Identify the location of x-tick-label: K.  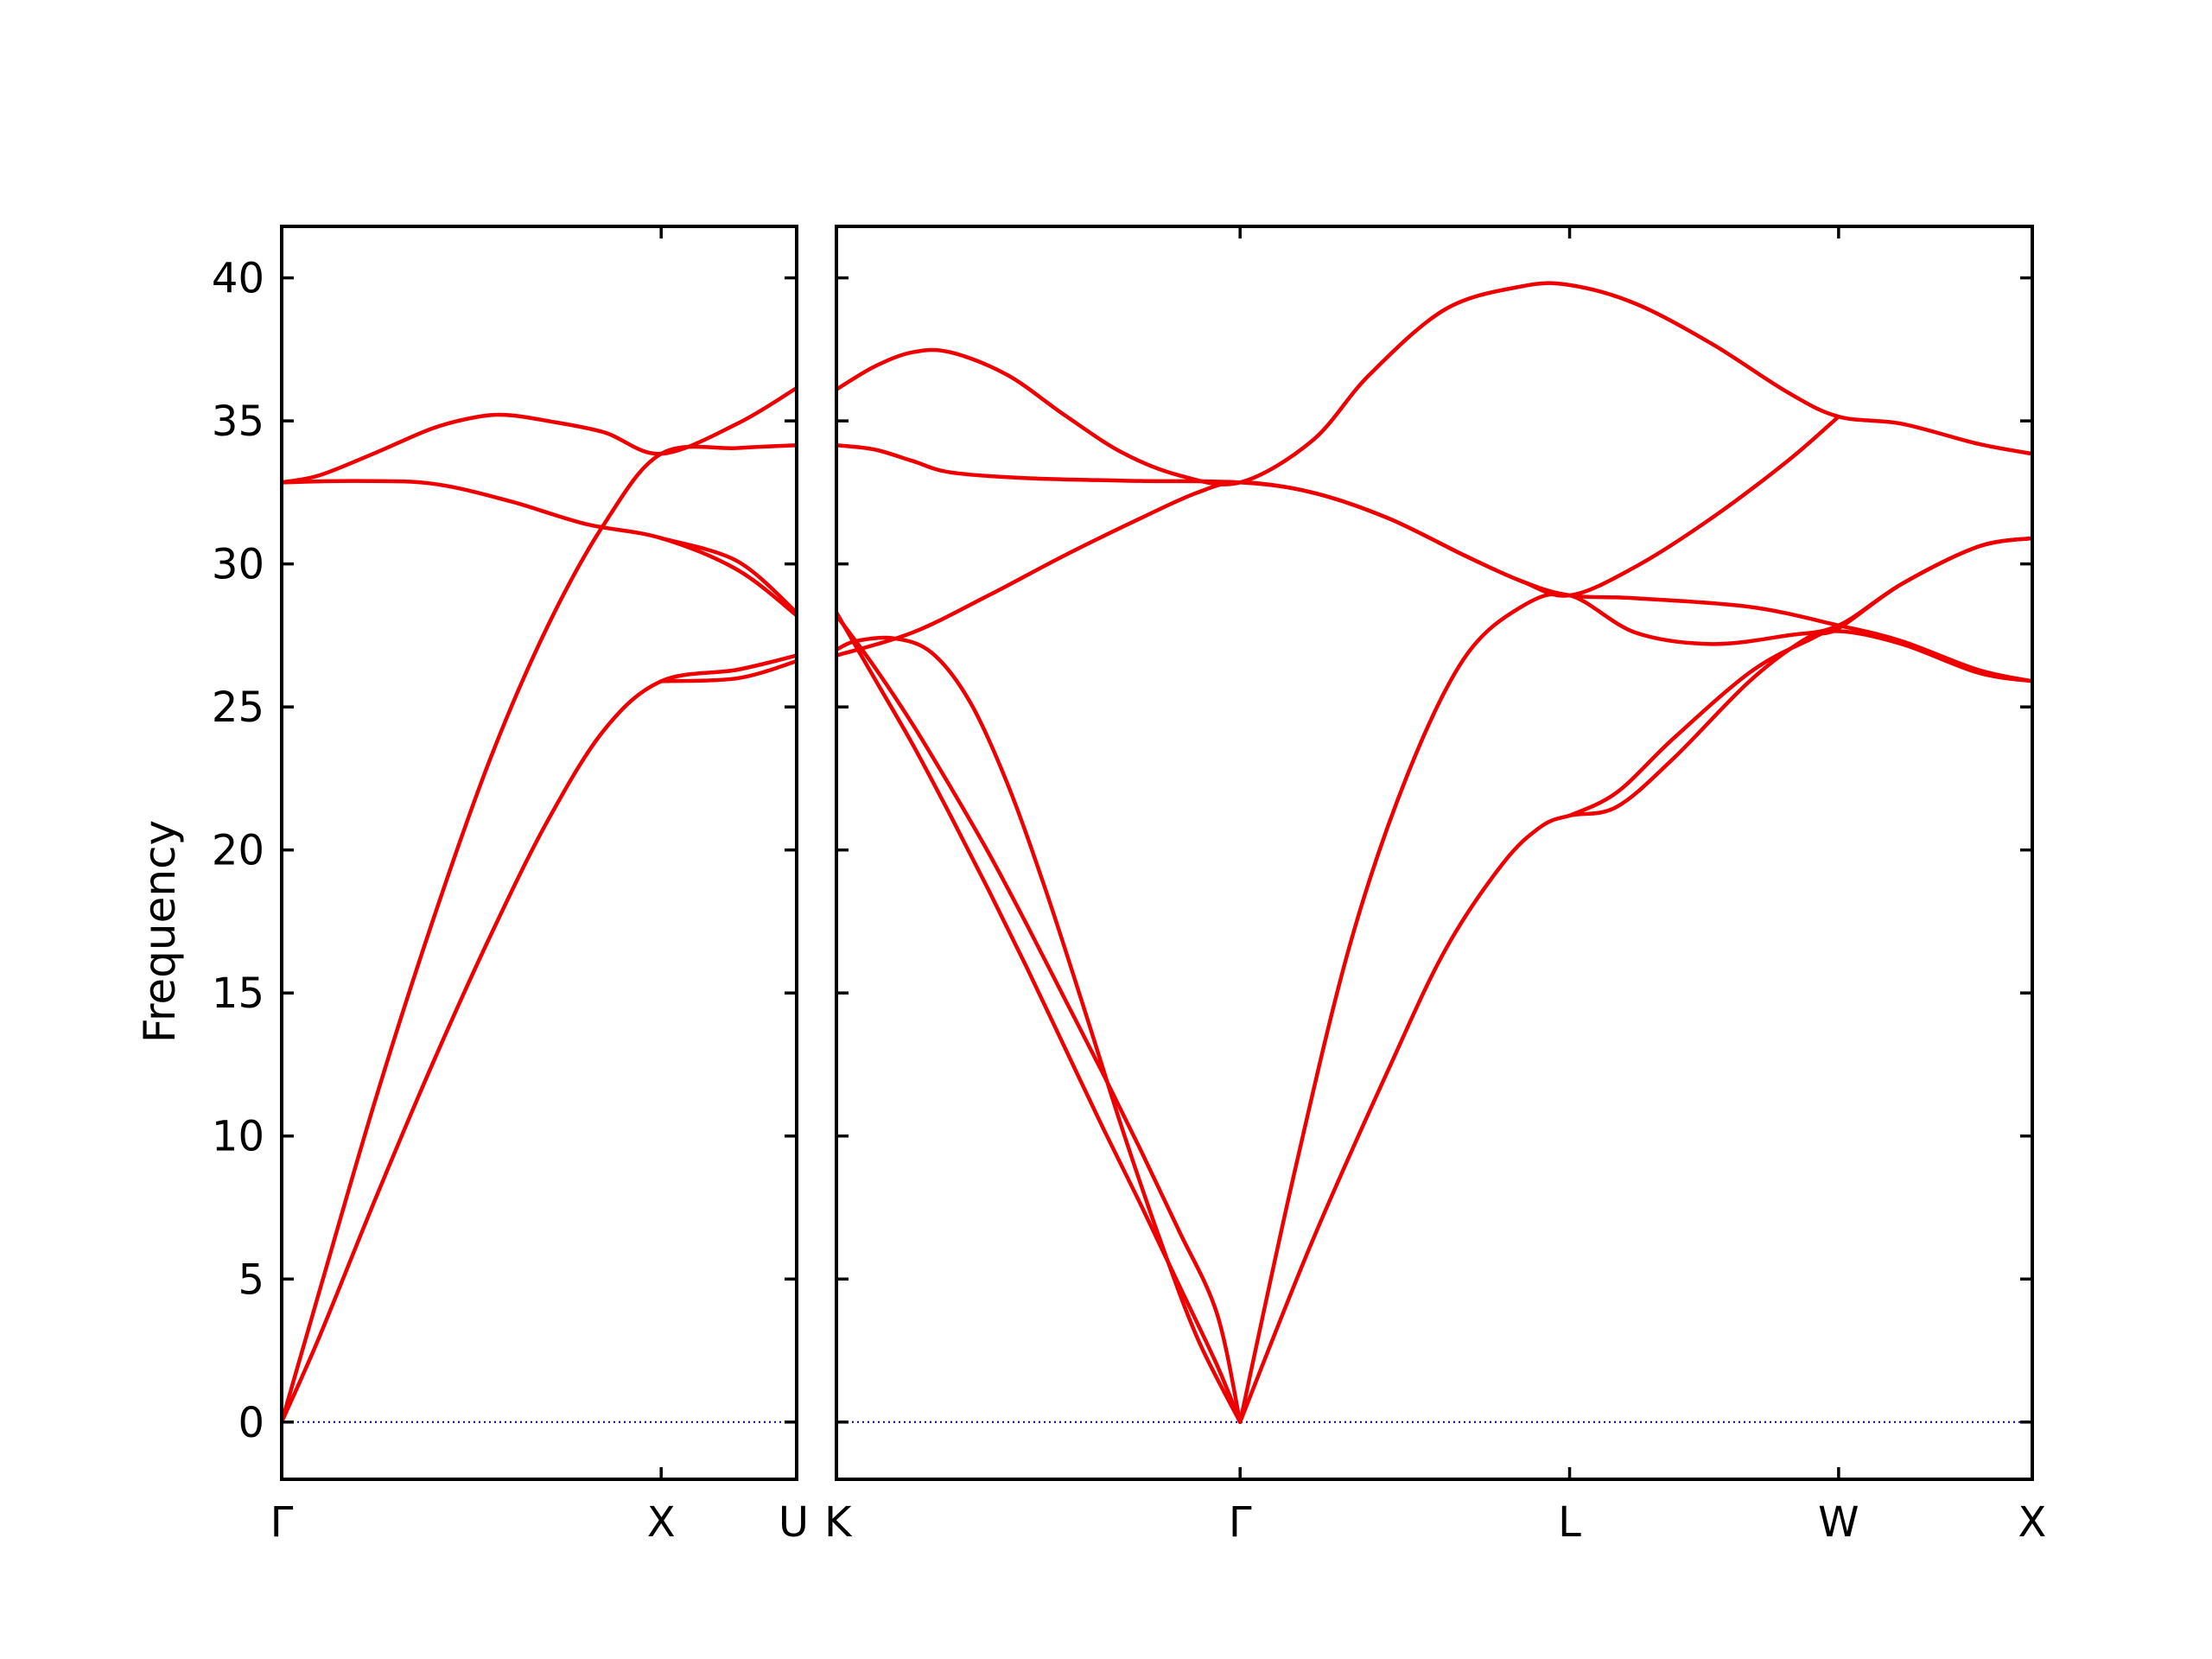
(838, 1522).